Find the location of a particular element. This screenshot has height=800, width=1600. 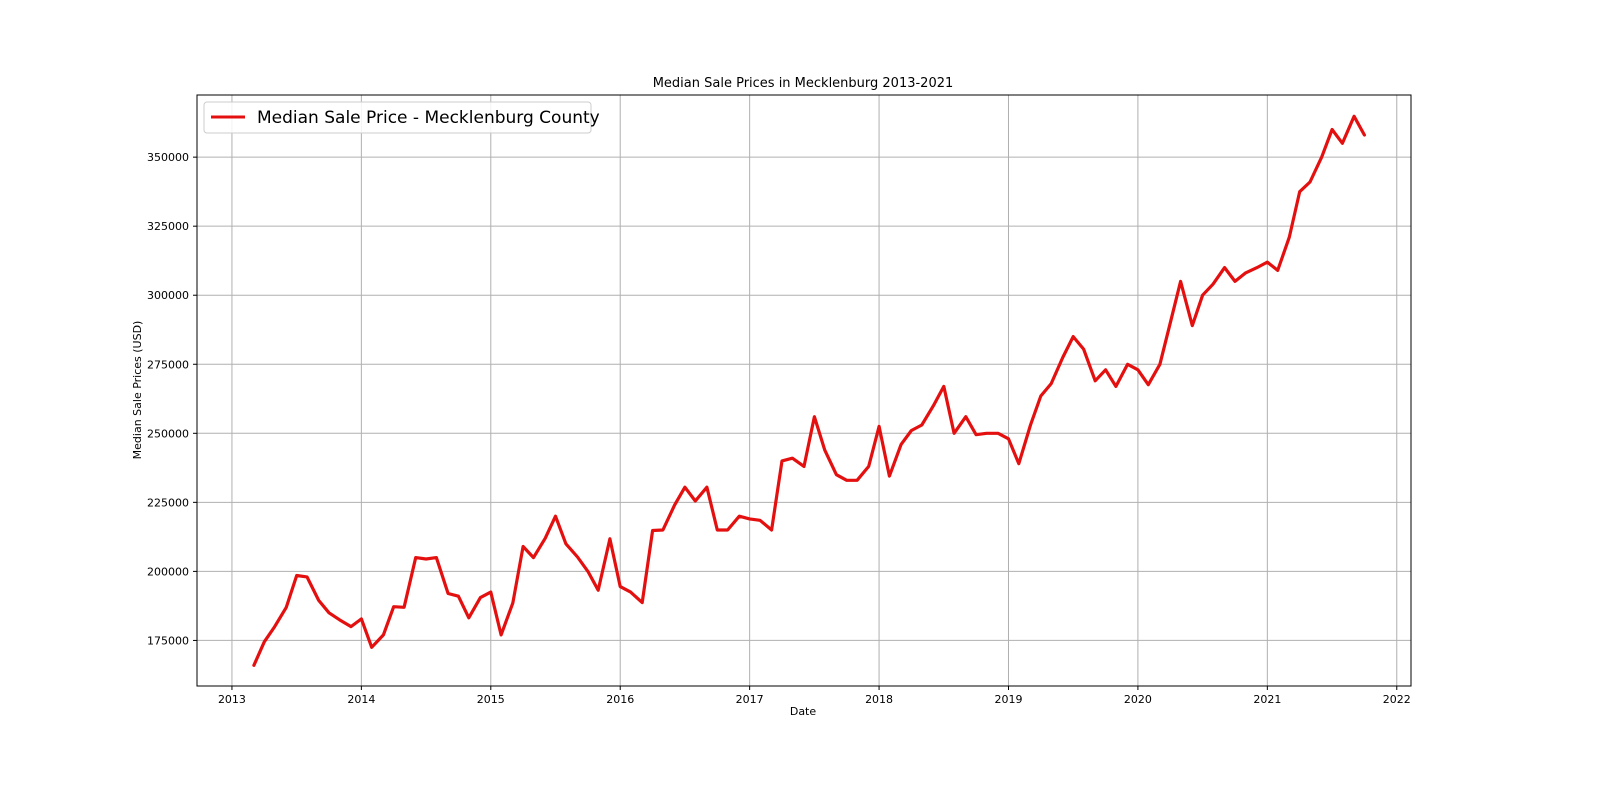

y-axis-title: Median Sale Prices (USD) is located at coordinates (137, 390).